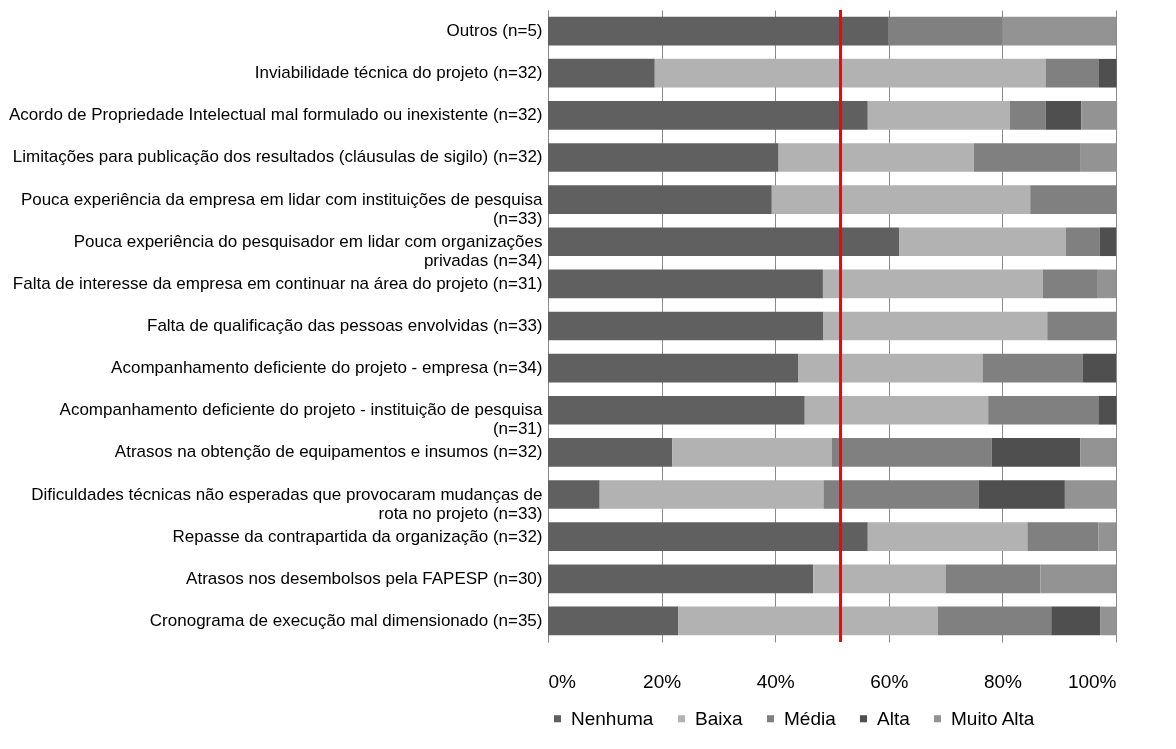 The width and height of the screenshot is (1176, 749). I want to click on x-tick-label: 80%, so click(1003, 681).